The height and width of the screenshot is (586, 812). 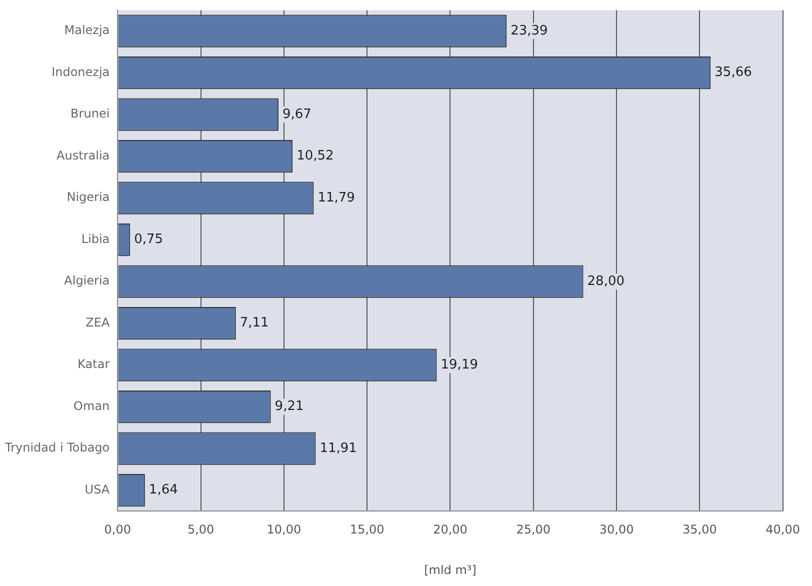 I want to click on y-tick-label: Trynidad i Tobago, so click(x=57, y=447).